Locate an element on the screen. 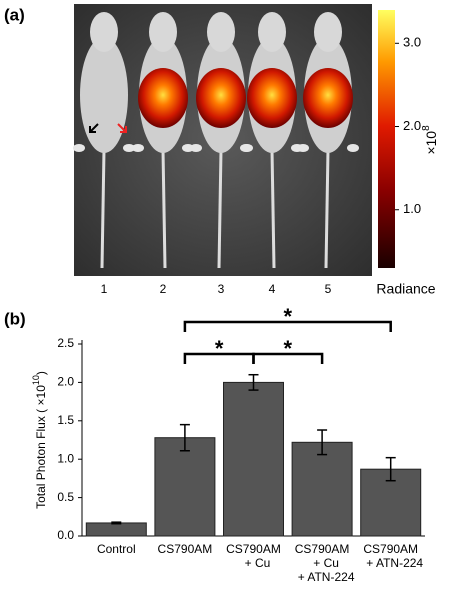 The height and width of the screenshot is (605, 455). colorbar-tick-label: 2.0 is located at coordinates (412, 125).